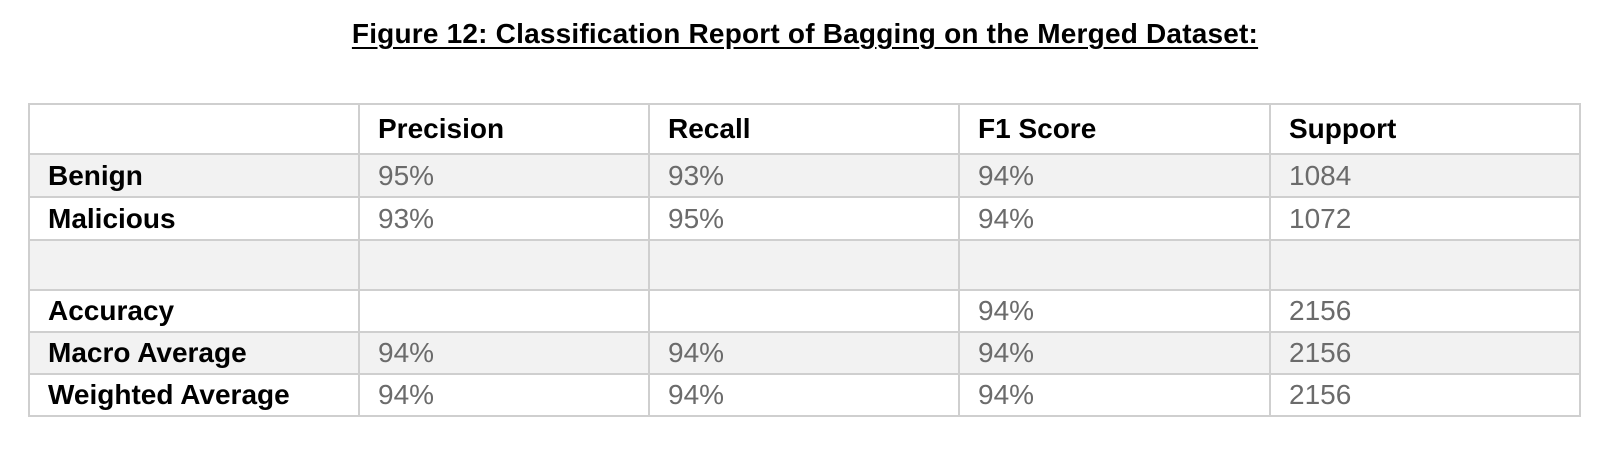 This screenshot has height=450, width=1610. What do you see at coordinates (194, 395) in the screenshot?
I see `row-label: Weighted Average` at bounding box center [194, 395].